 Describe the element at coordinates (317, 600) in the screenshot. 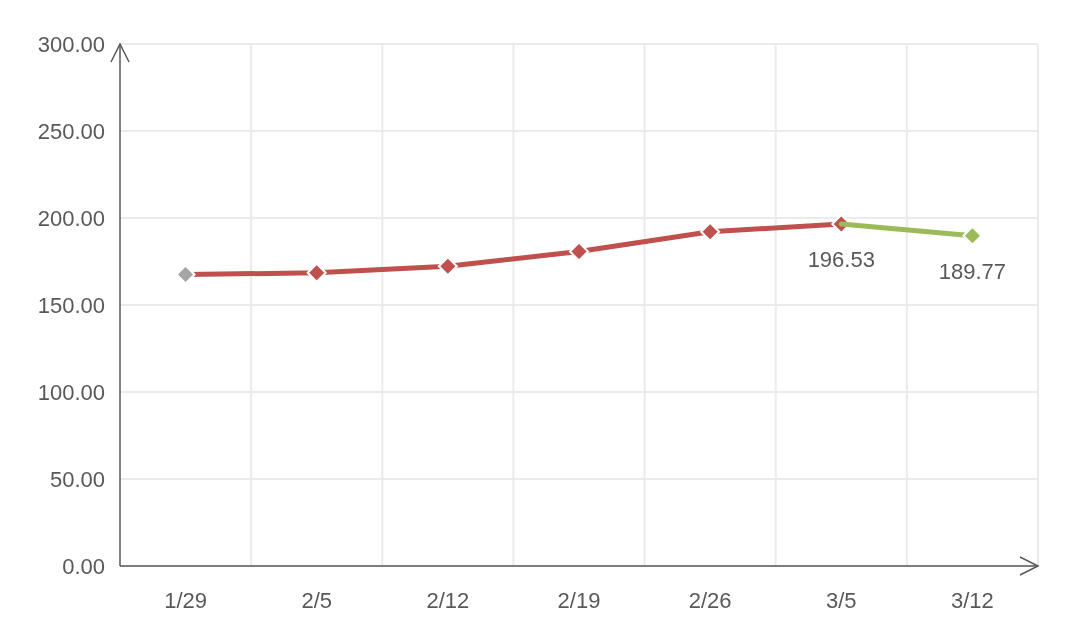

I see `x-tick-label: 2/5` at that location.